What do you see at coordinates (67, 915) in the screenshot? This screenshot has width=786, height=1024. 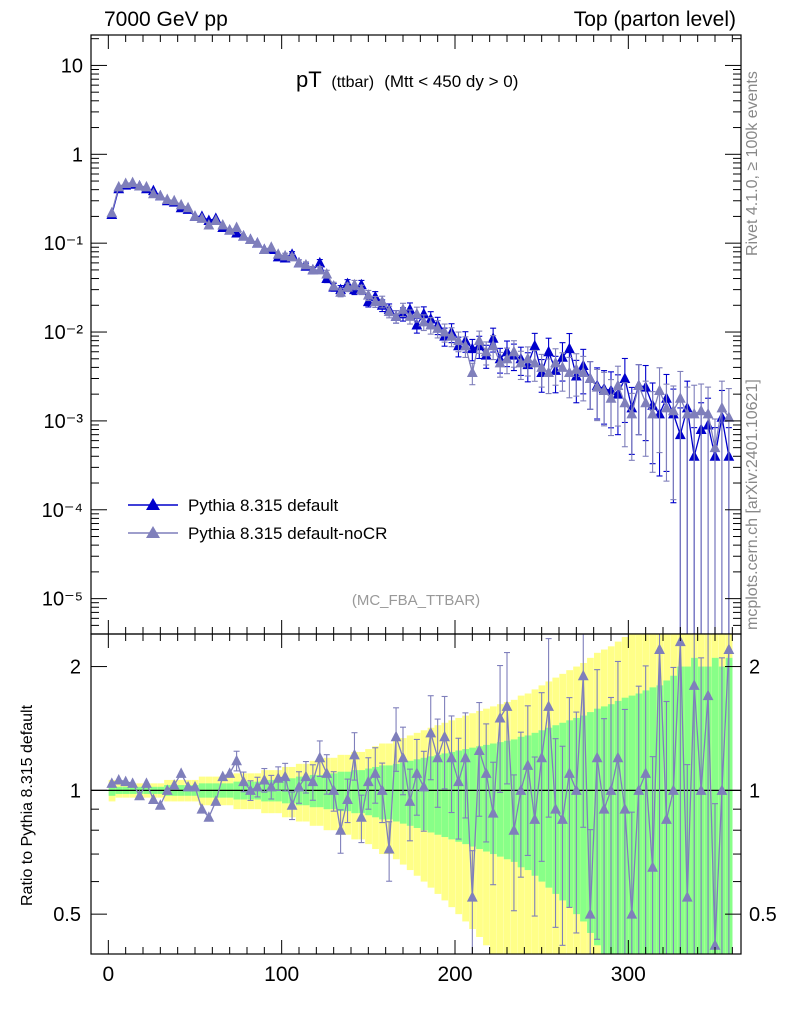 I see `ratio-ytick-label: 0.5` at bounding box center [67, 915].